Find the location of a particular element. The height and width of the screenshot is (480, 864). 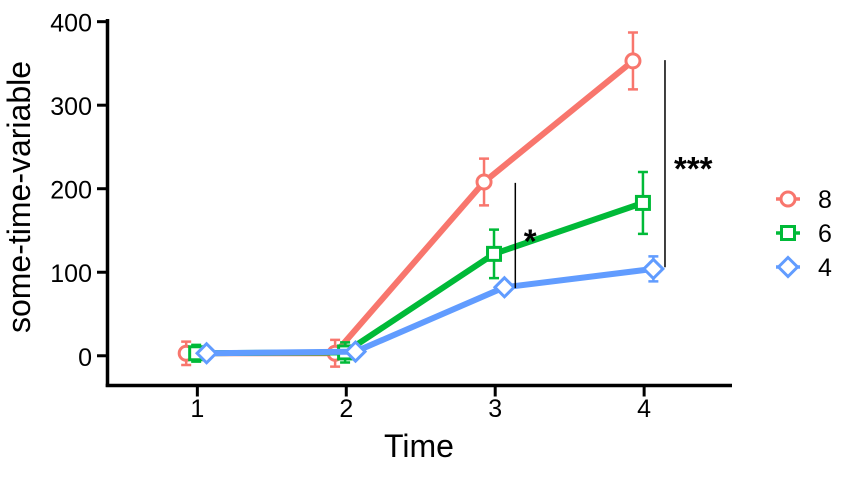

x-tick-label: 4 is located at coordinates (644, 409).